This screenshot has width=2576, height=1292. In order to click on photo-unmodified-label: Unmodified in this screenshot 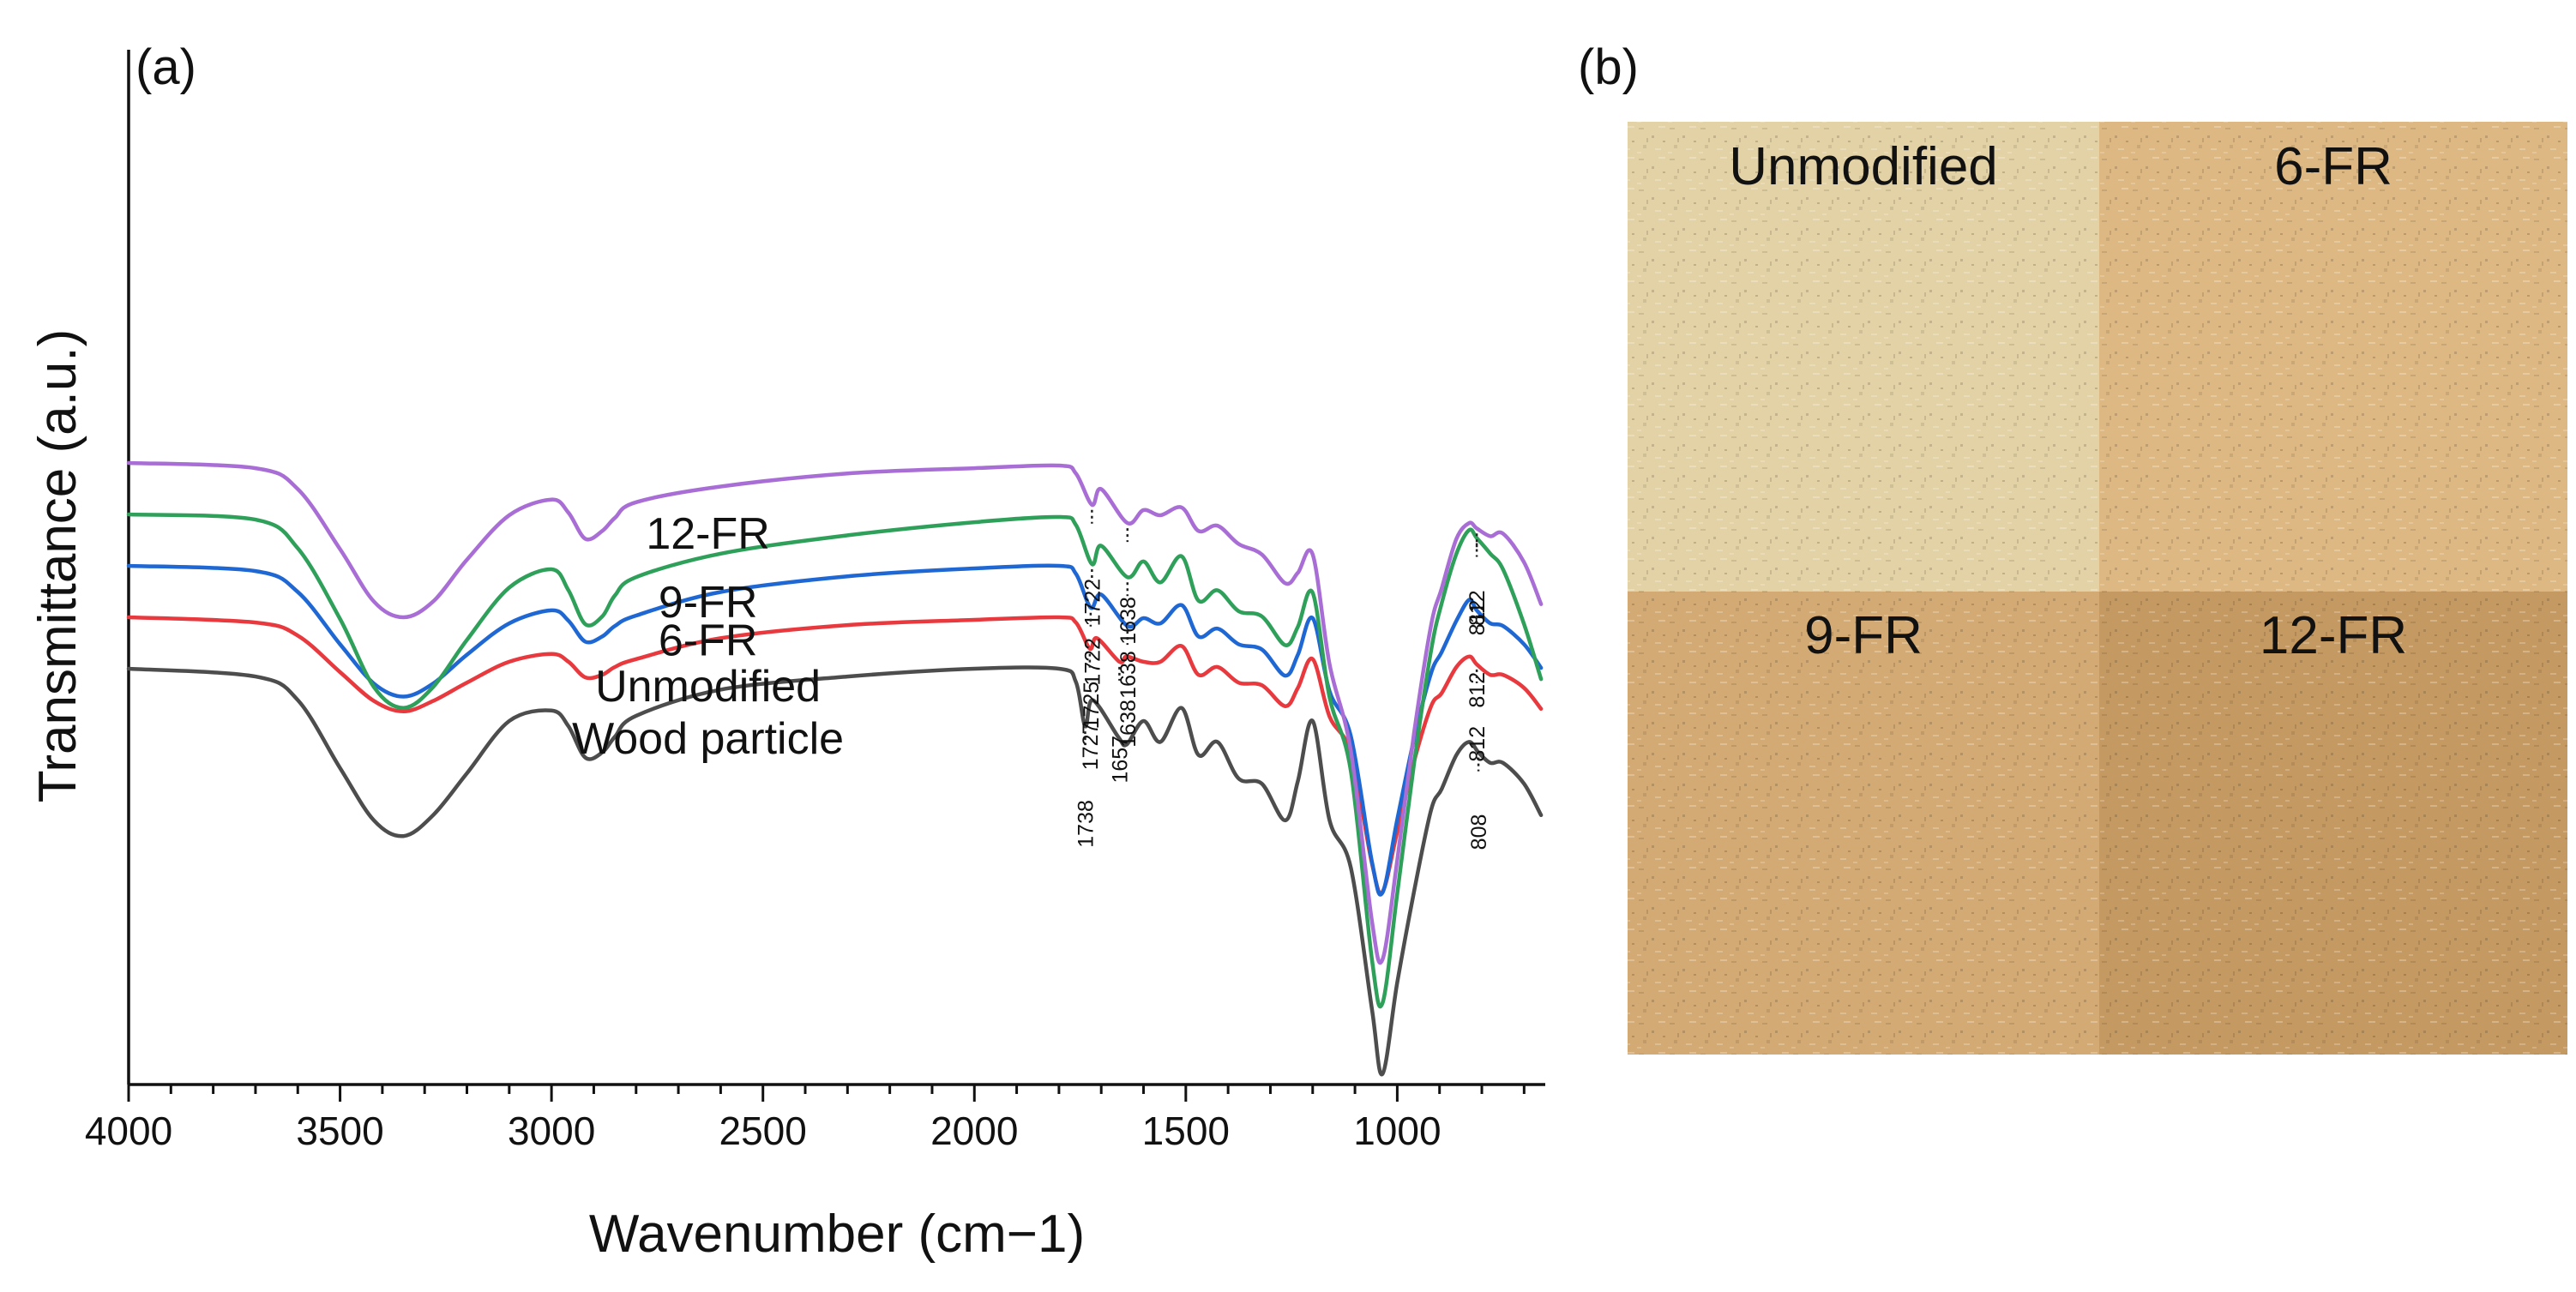, I will do `click(1863, 166)`.